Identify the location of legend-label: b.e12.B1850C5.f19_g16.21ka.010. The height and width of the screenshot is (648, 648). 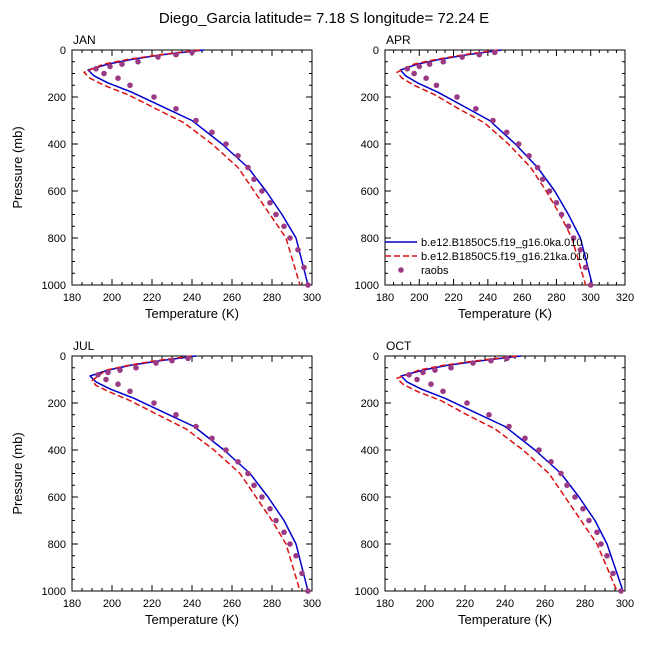
(505, 257).